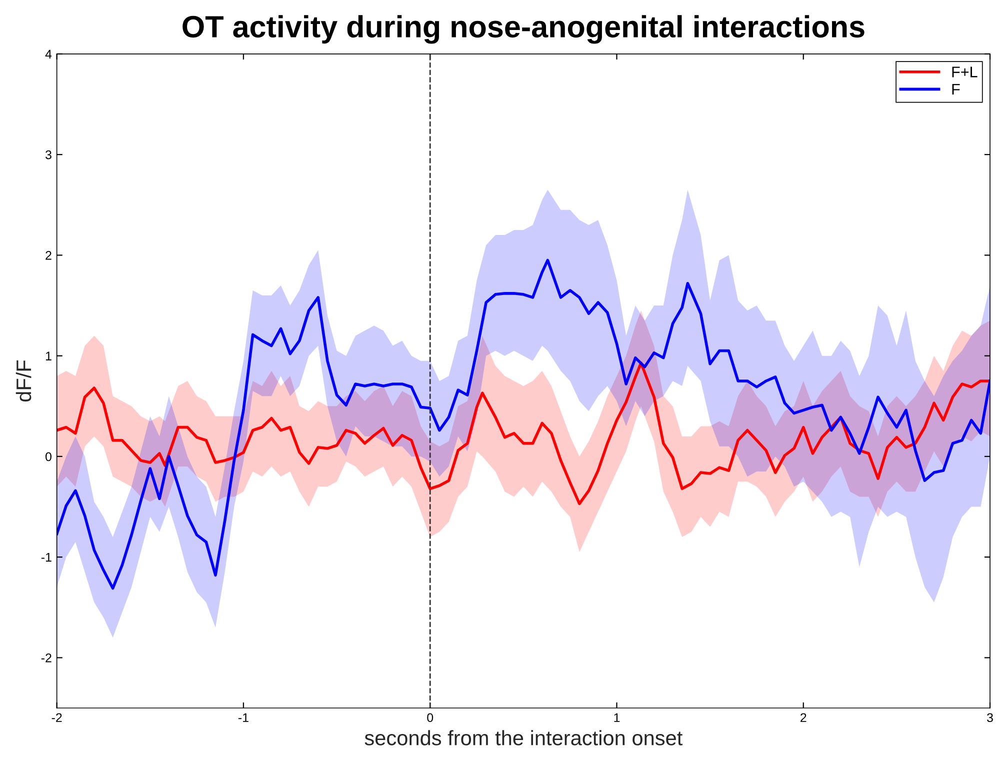 The height and width of the screenshot is (765, 997). Describe the element at coordinates (57, 717) in the screenshot. I see `x-tick-label: -2` at that location.